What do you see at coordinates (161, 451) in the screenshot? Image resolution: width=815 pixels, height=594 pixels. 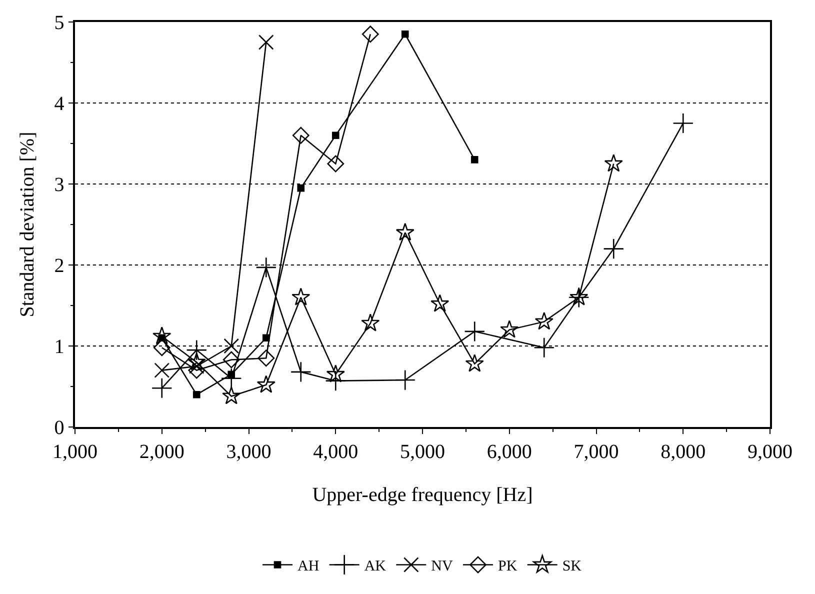 I see `x-tick-label: 2,000` at bounding box center [161, 451].